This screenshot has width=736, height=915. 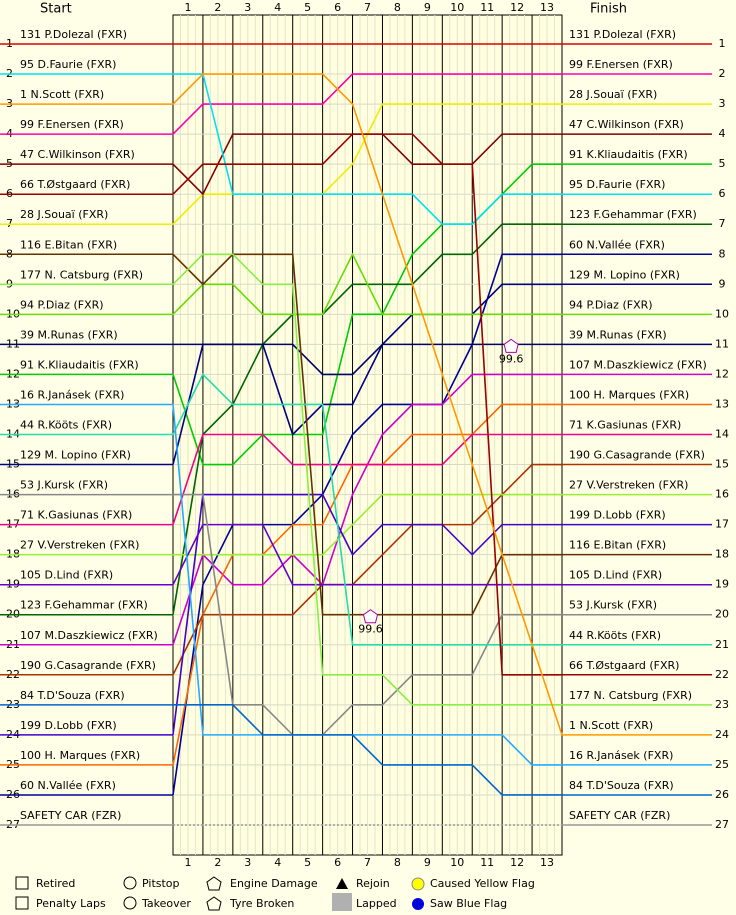 I want to click on start-title: Start, so click(x=56, y=9).